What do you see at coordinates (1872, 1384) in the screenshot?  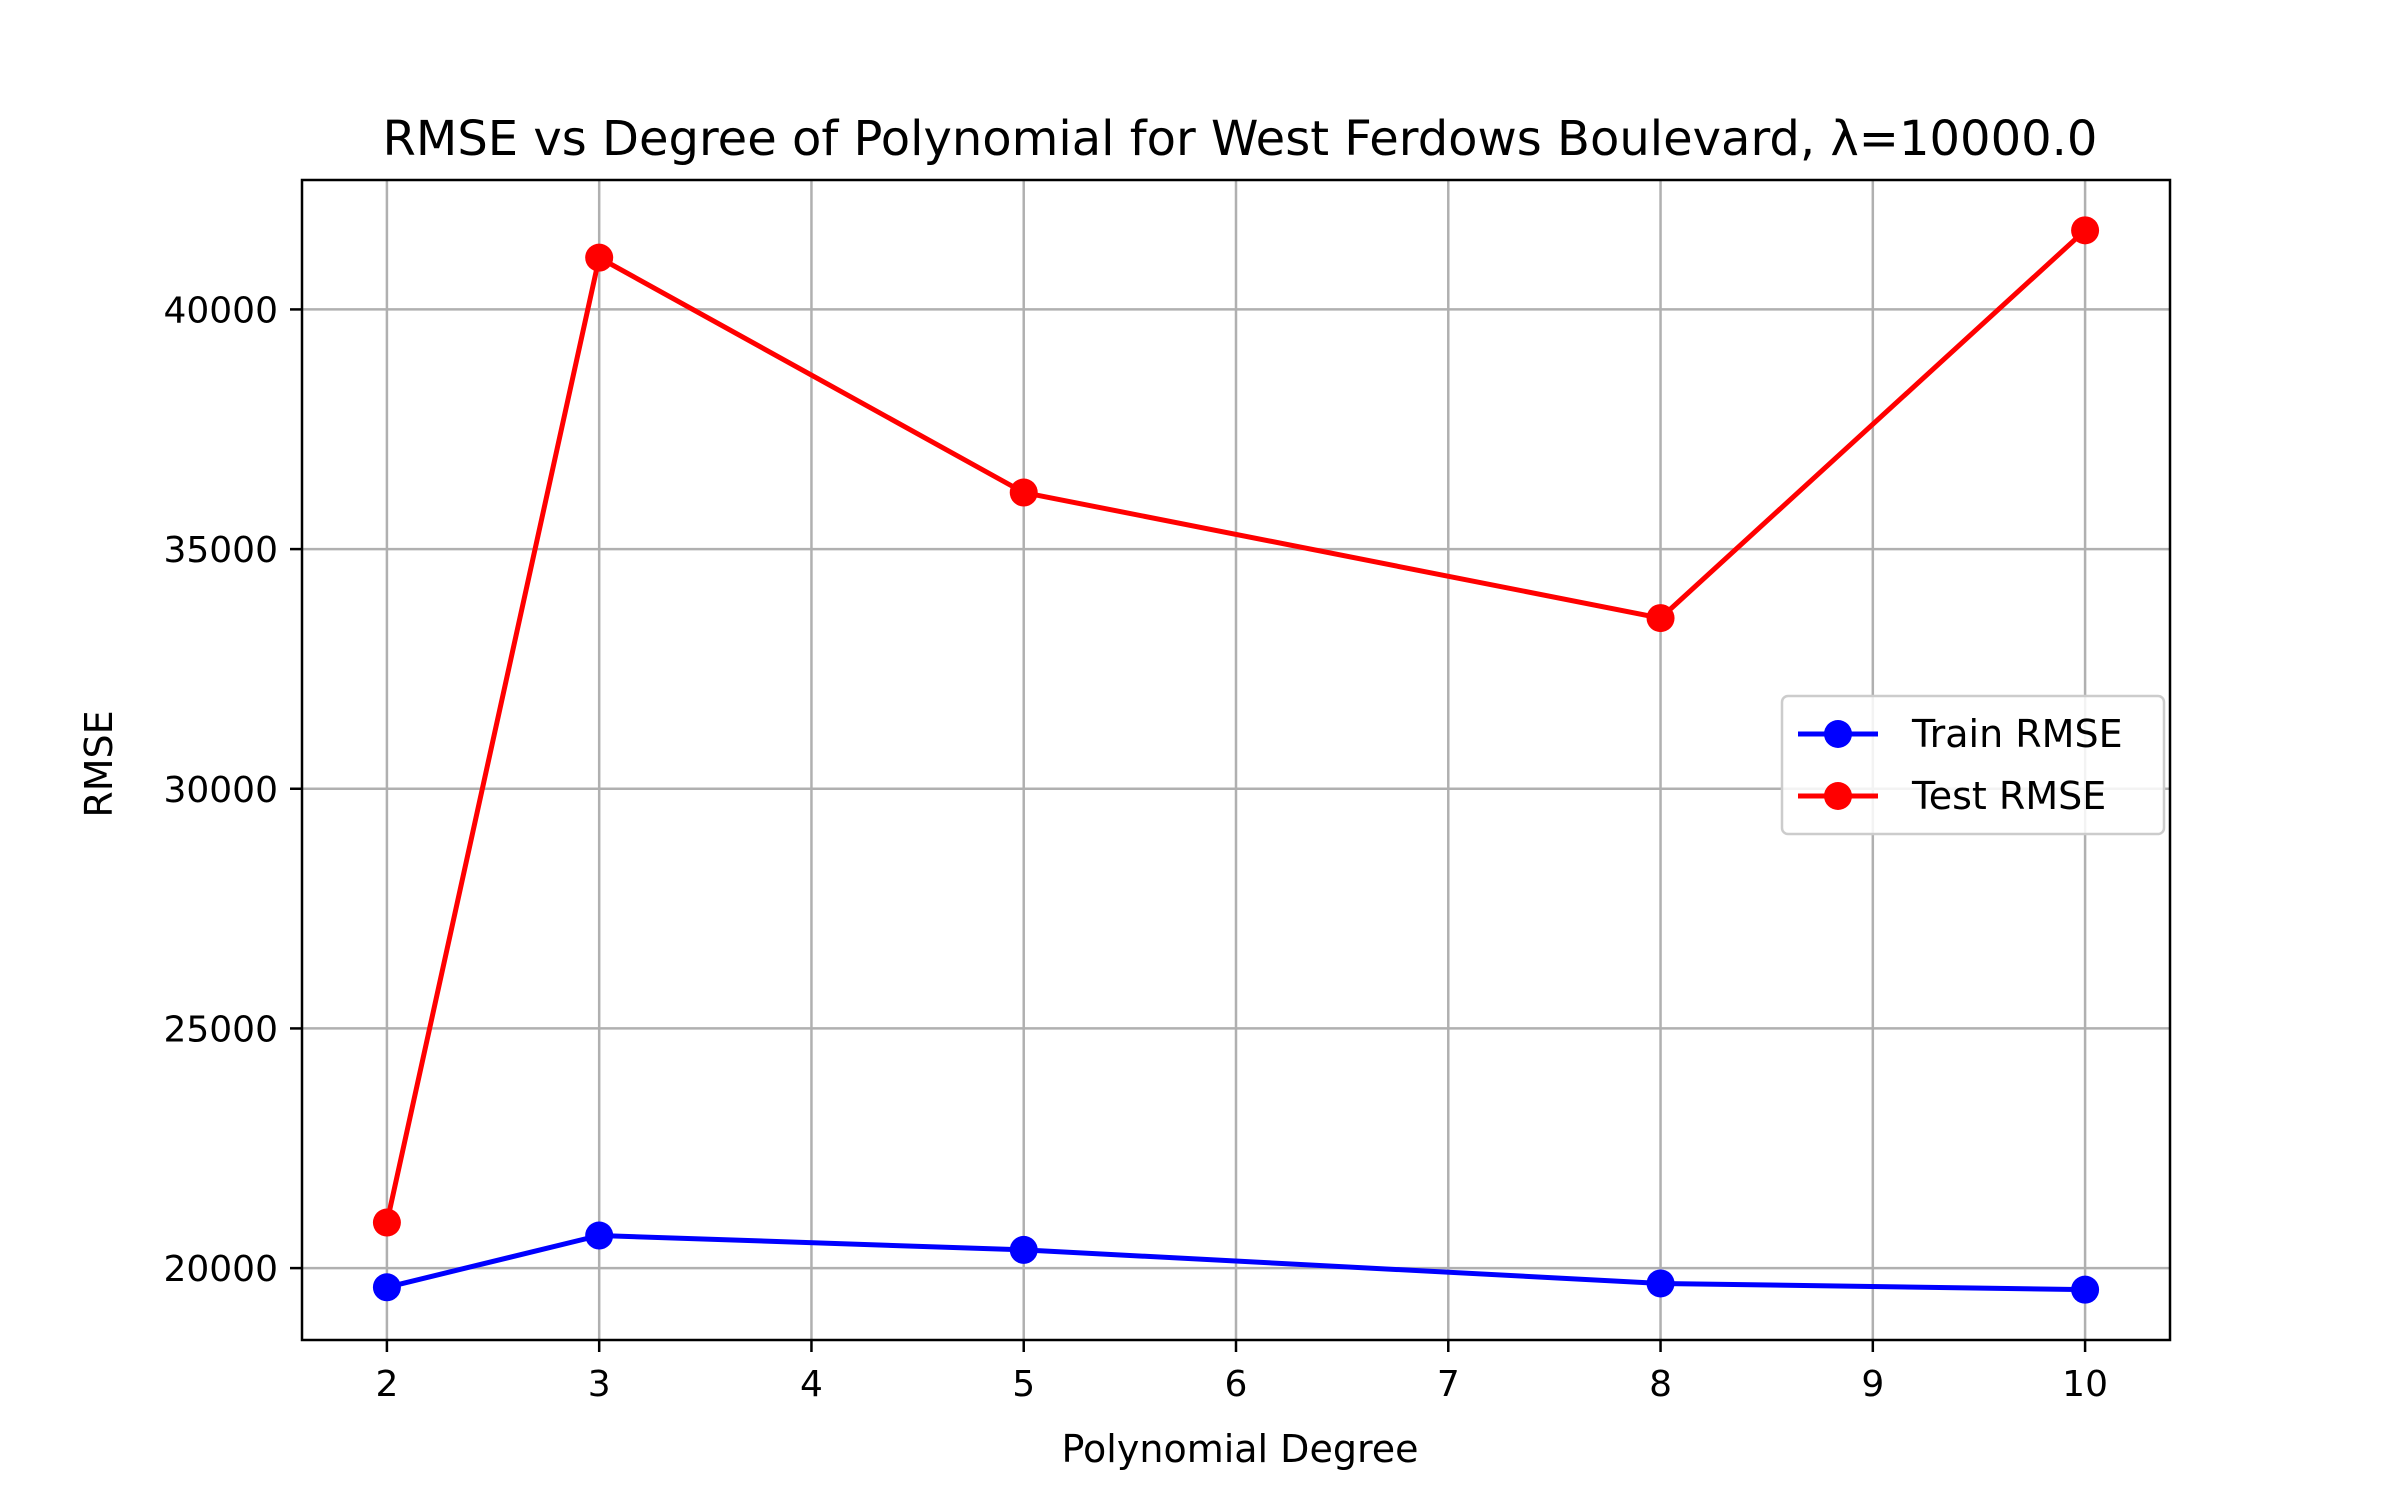 I see `x-tick-label: 9` at bounding box center [1872, 1384].